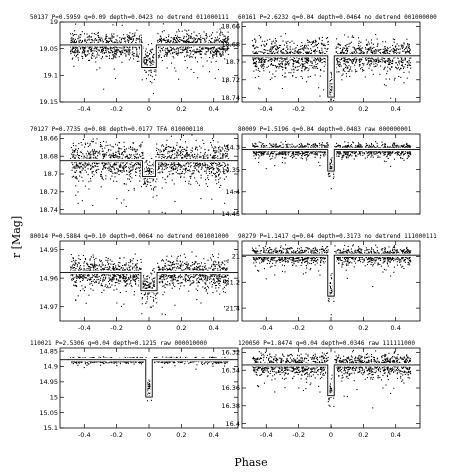  I want to click on y-tick-label: 18.72, so click(48, 192).